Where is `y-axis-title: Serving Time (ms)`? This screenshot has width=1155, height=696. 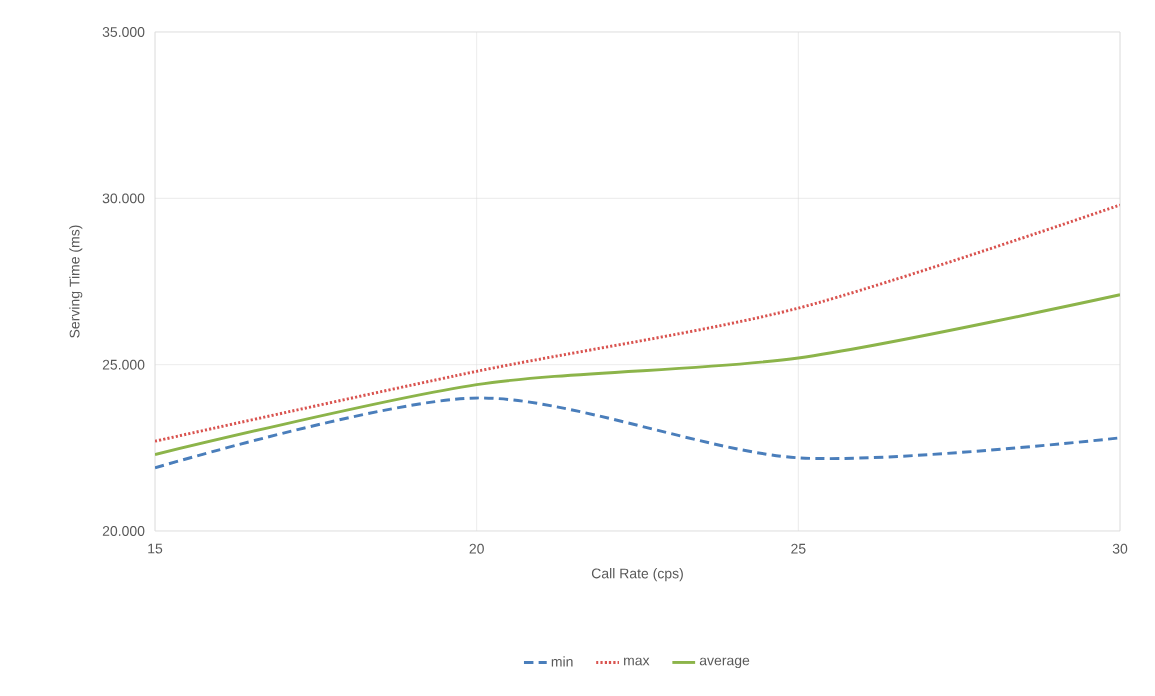 y-axis-title: Serving Time (ms) is located at coordinates (76, 281).